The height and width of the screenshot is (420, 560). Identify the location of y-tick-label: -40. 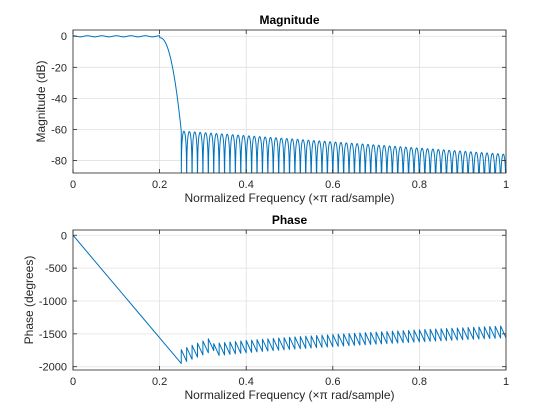
(59, 99).